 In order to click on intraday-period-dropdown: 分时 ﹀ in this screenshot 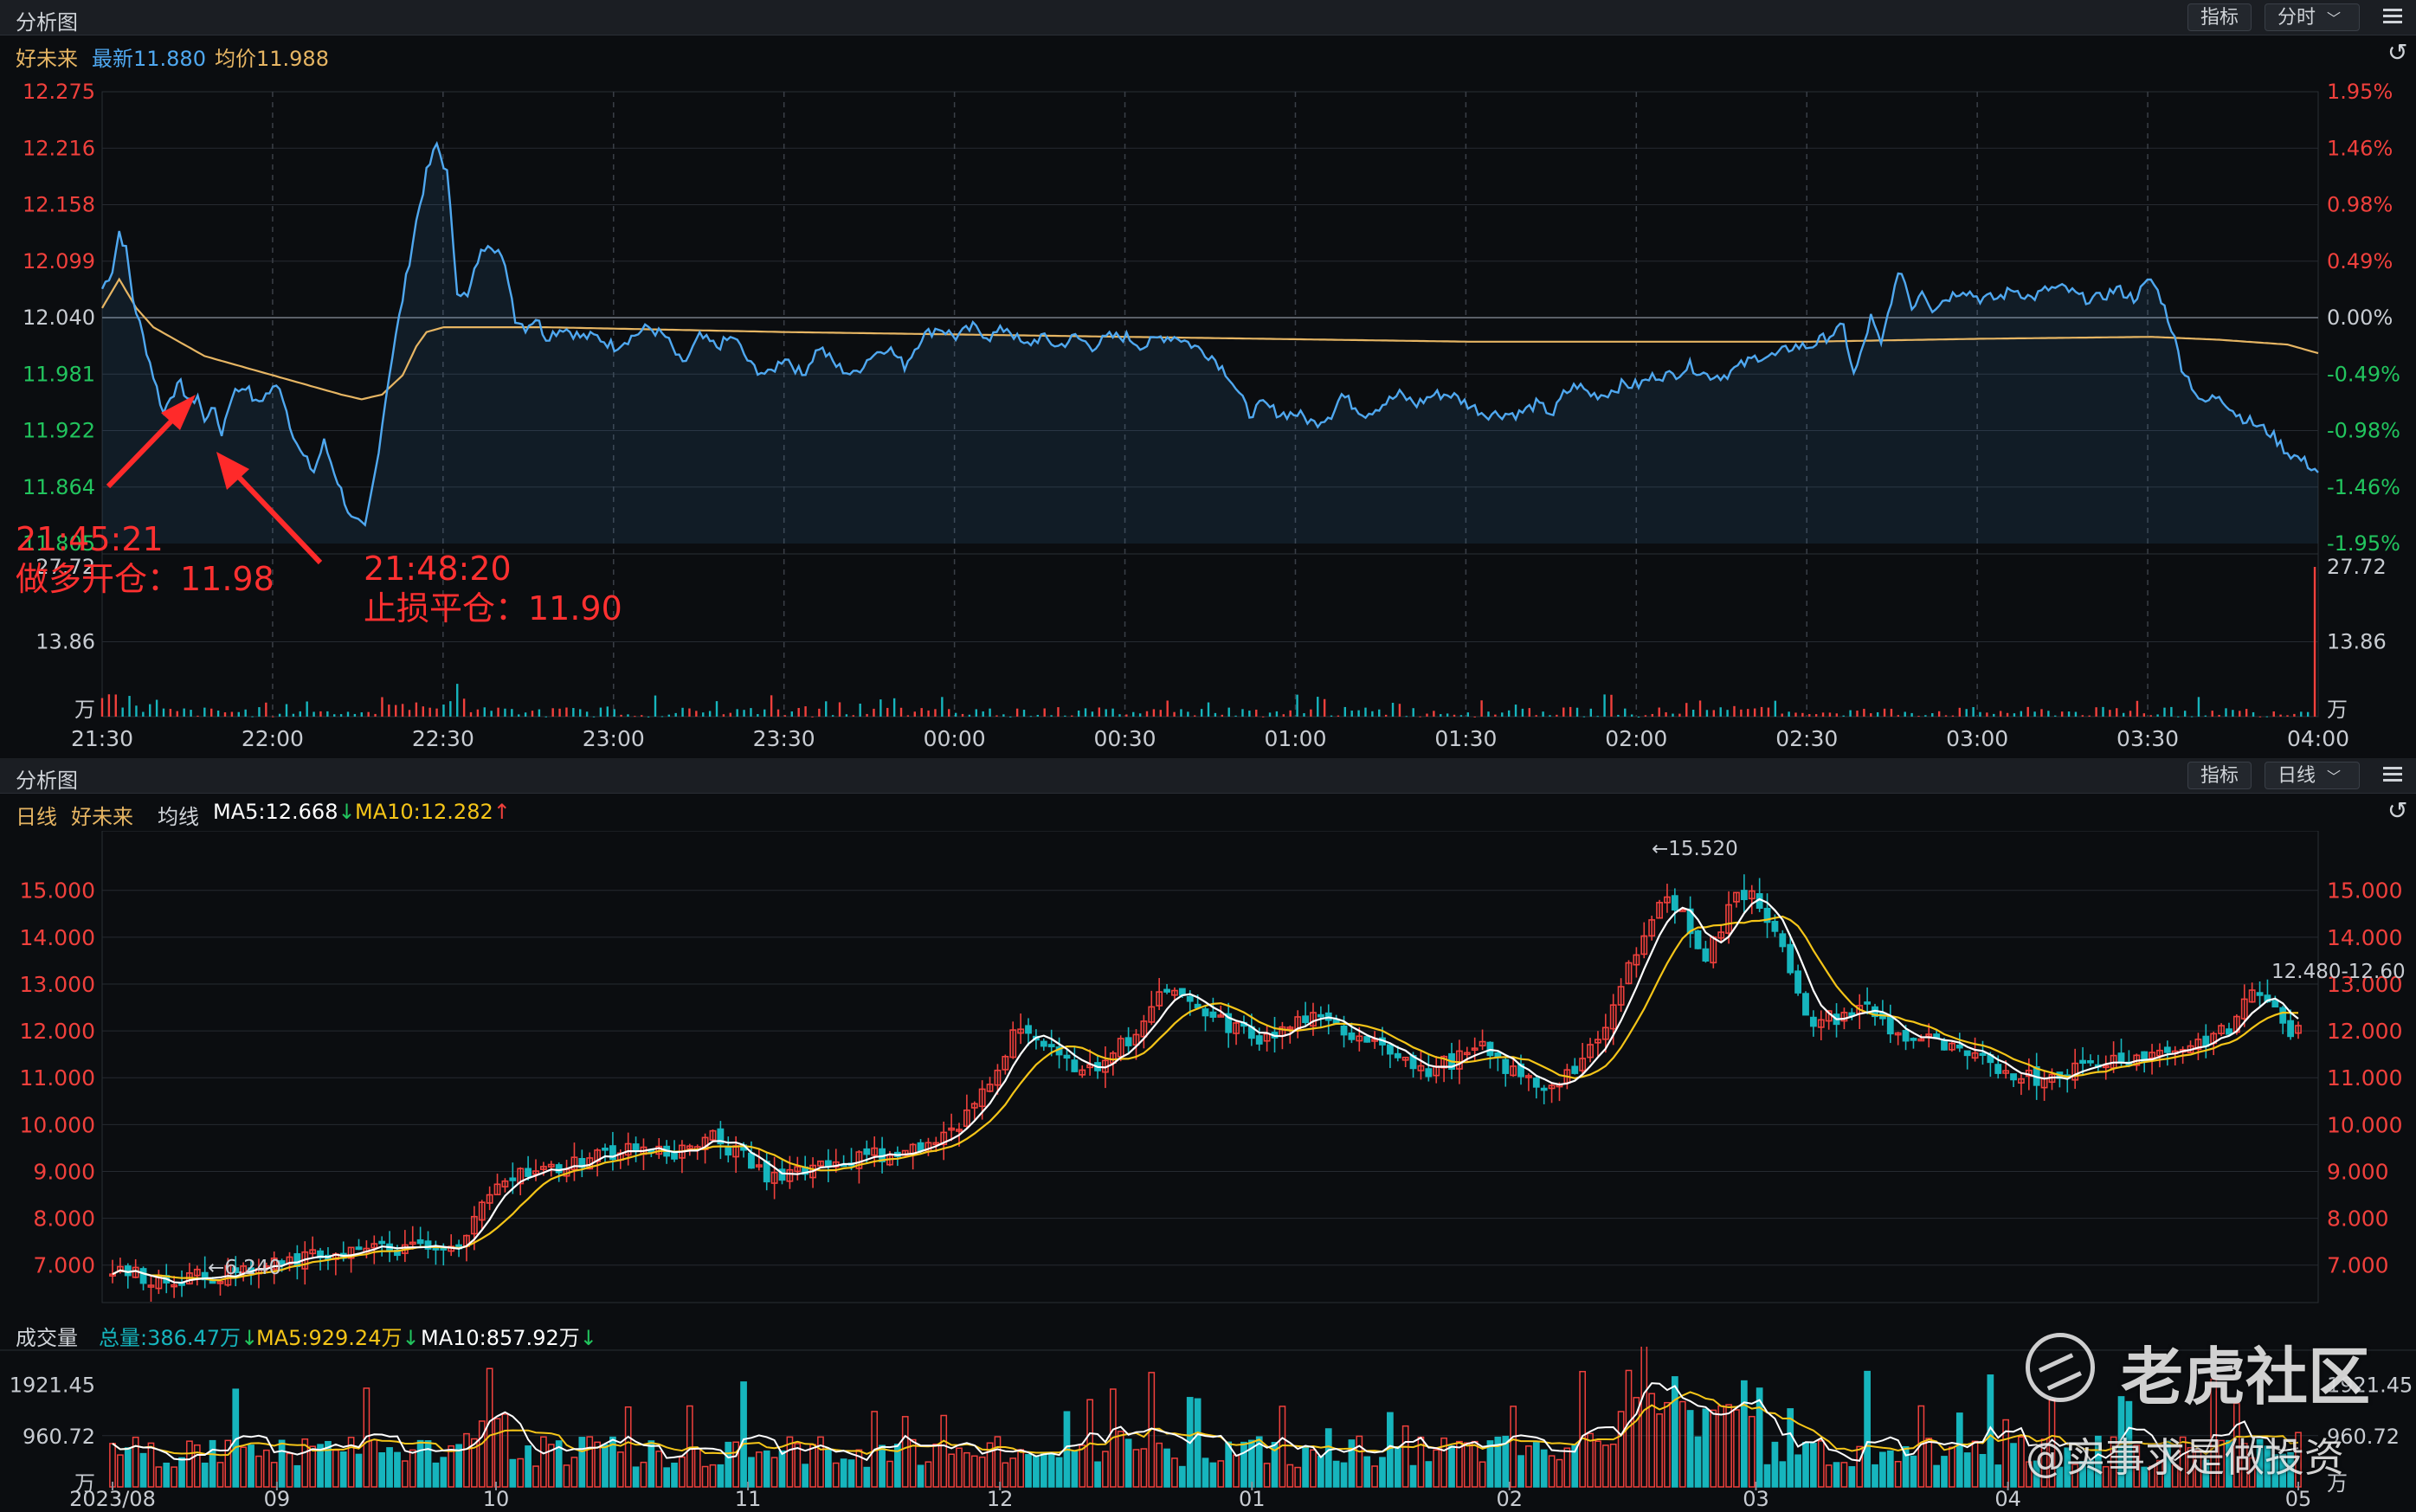, I will do `click(2312, 17)`.